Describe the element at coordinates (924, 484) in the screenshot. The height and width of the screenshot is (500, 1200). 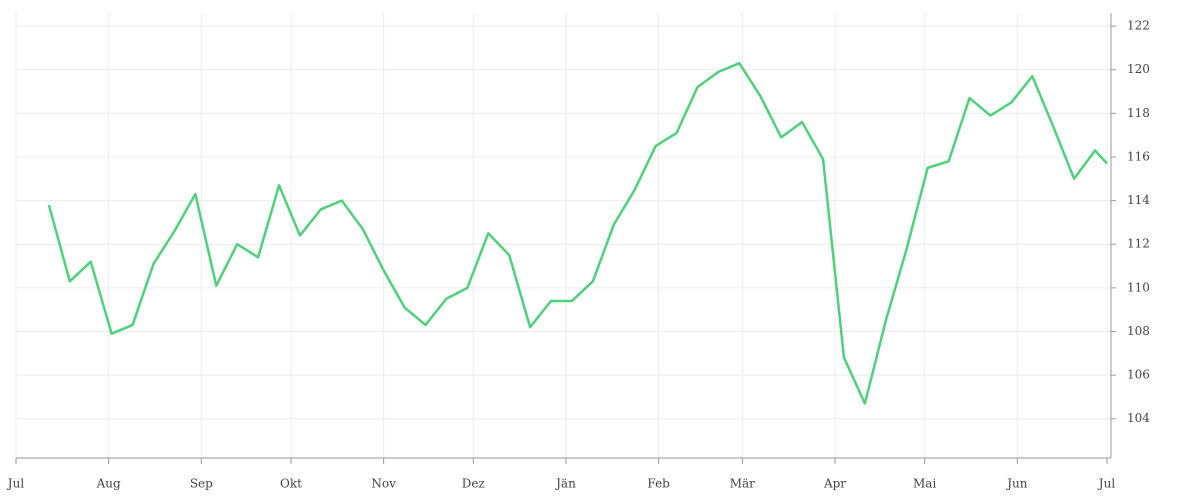
I see `x-tick-label: Mai` at that location.